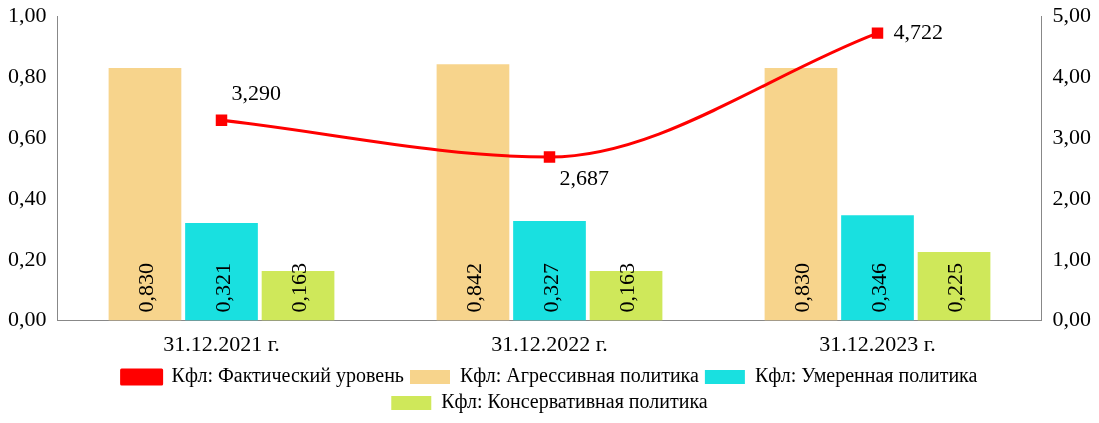  What do you see at coordinates (221, 343) in the screenshot?
I see `x-tick-label: 31.12.2021 г.` at bounding box center [221, 343].